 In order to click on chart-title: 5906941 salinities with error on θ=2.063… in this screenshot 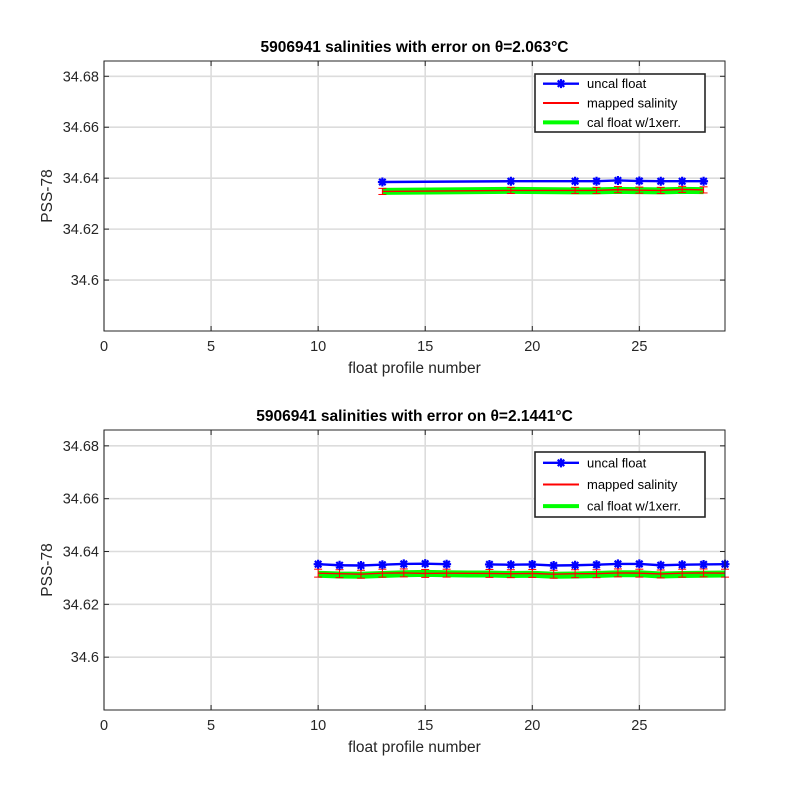, I will do `click(415, 47)`.